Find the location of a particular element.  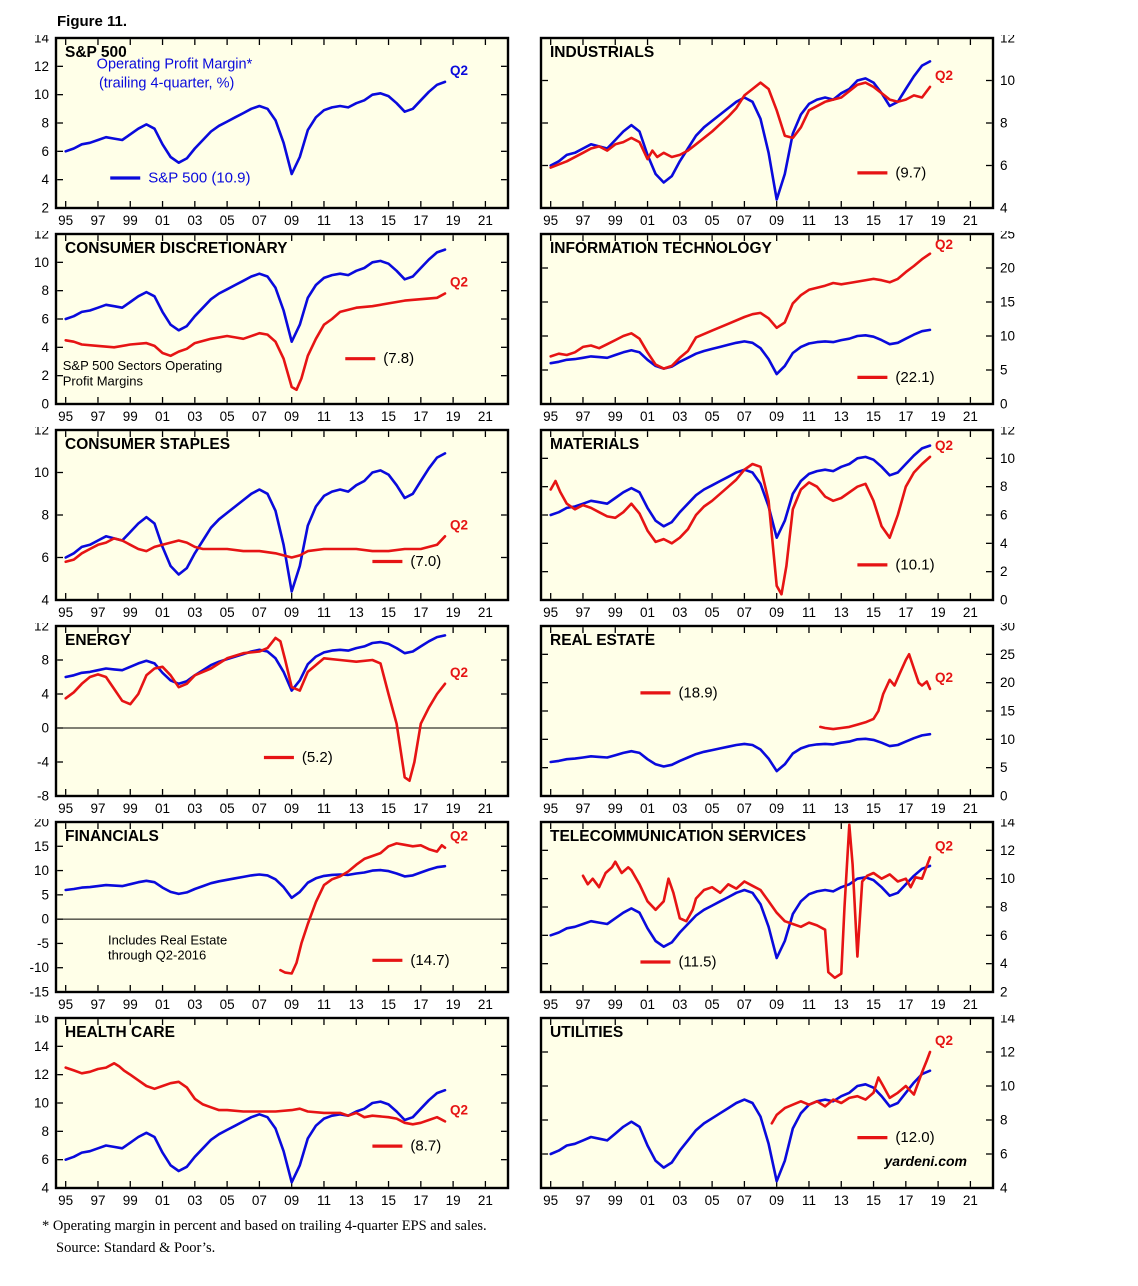

annotation-text: (trailing 4-quarter, %) is located at coordinates (166, 83).